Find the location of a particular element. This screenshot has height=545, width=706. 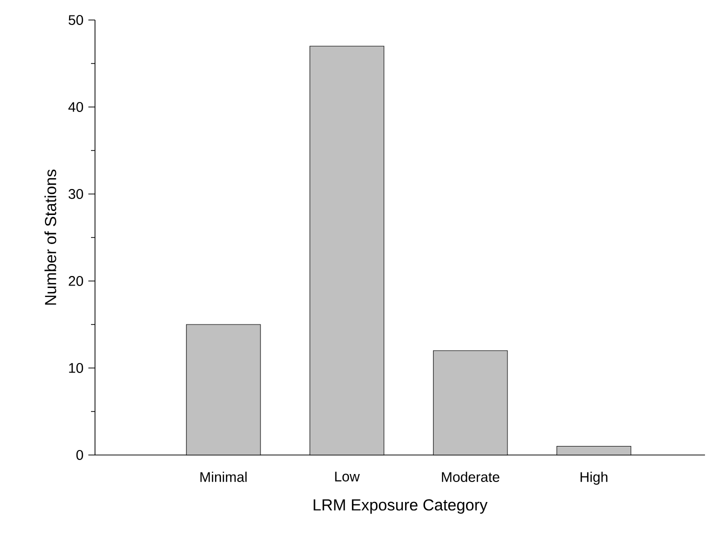

y-tick-label: 30 is located at coordinates (76, 194).